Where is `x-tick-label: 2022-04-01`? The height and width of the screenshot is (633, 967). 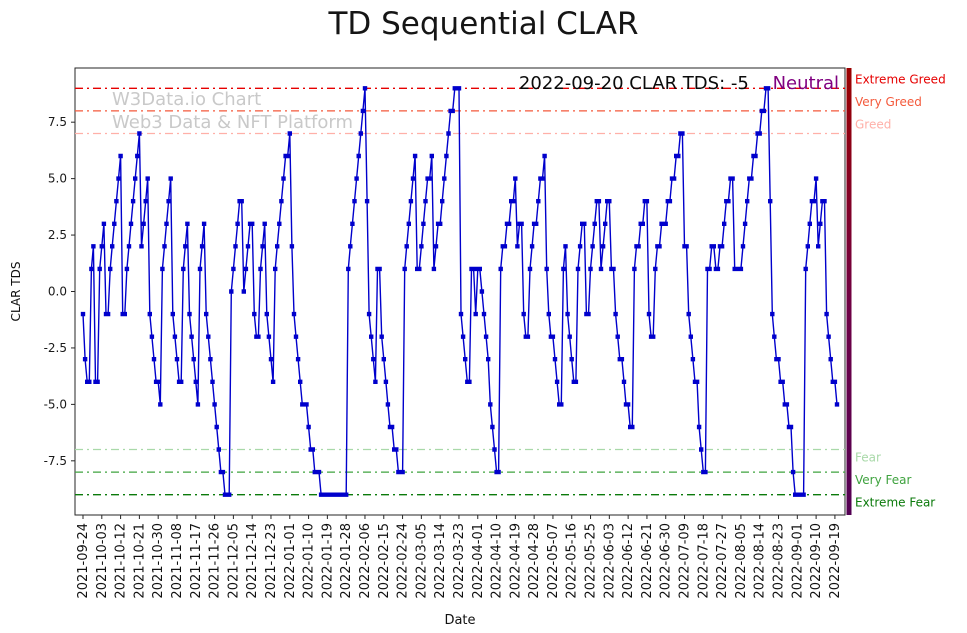
x-tick-label: 2022-04-01 is located at coordinates (478, 561).